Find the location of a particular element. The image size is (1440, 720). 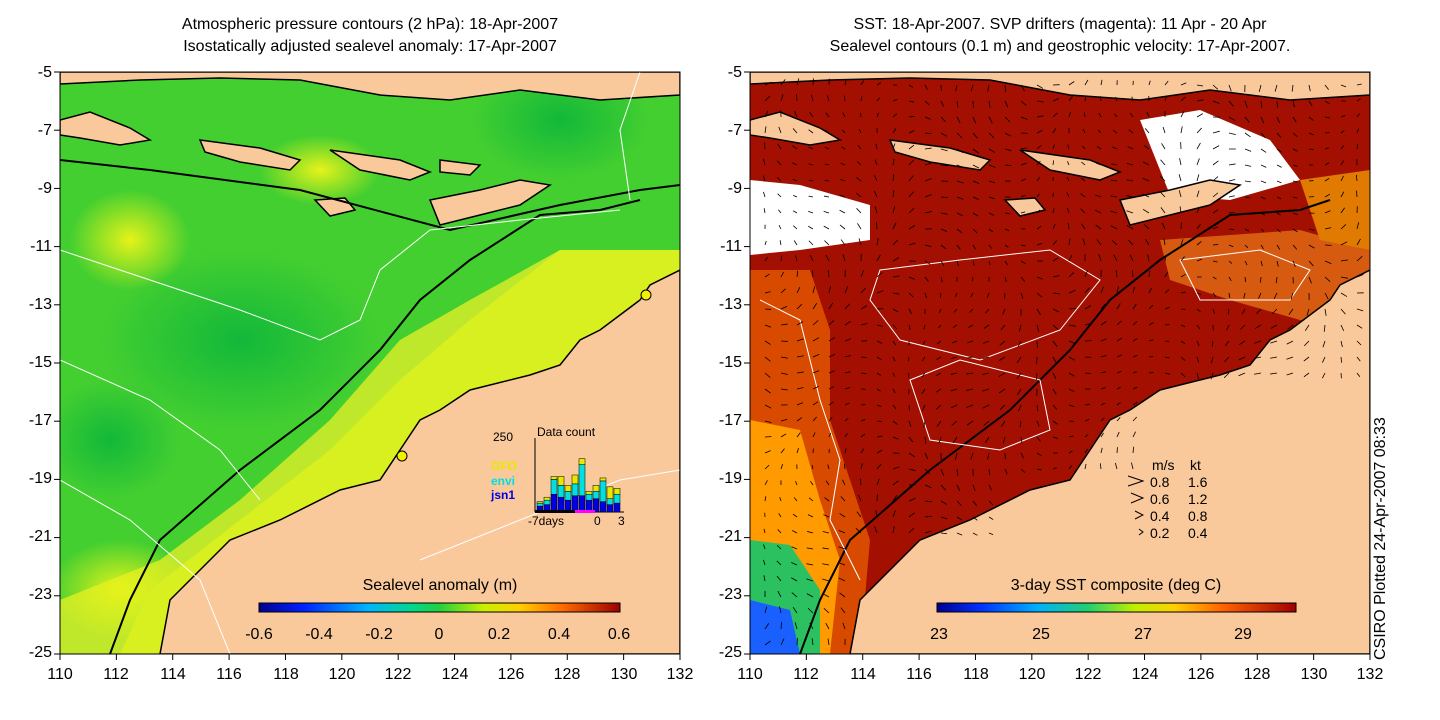

lon-tick-left: 122 is located at coordinates (398, 674).